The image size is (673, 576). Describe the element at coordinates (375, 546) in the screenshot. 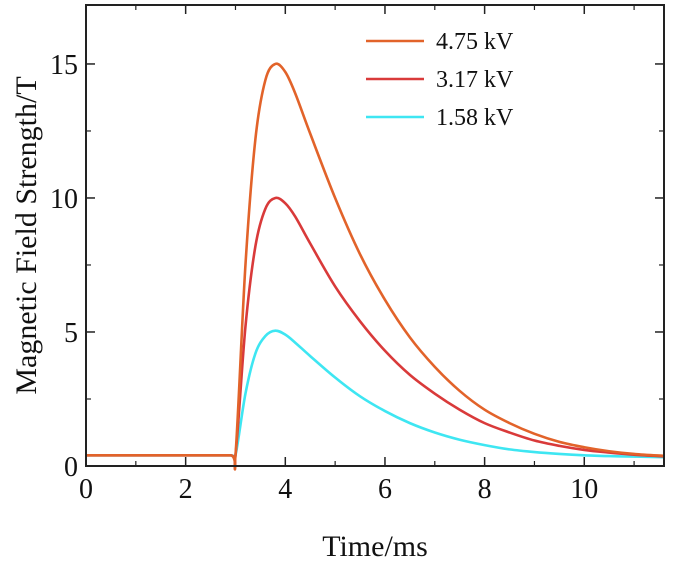

I see `x-axis-title: Time/ms` at that location.